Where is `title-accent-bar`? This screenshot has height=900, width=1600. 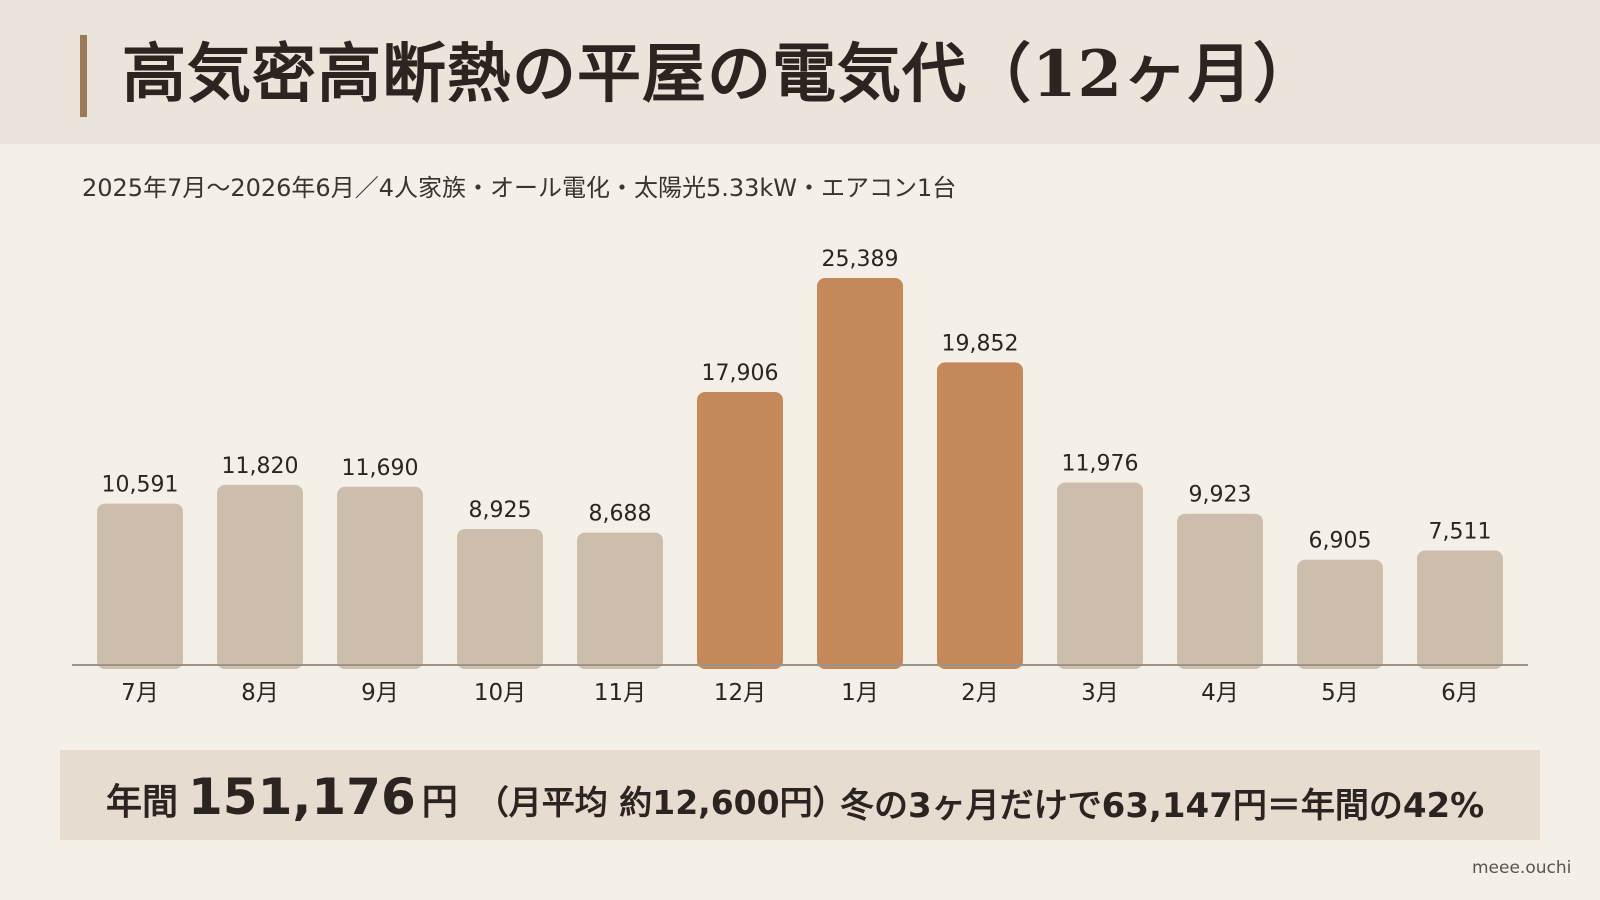
title-accent-bar is located at coordinates (83, 76).